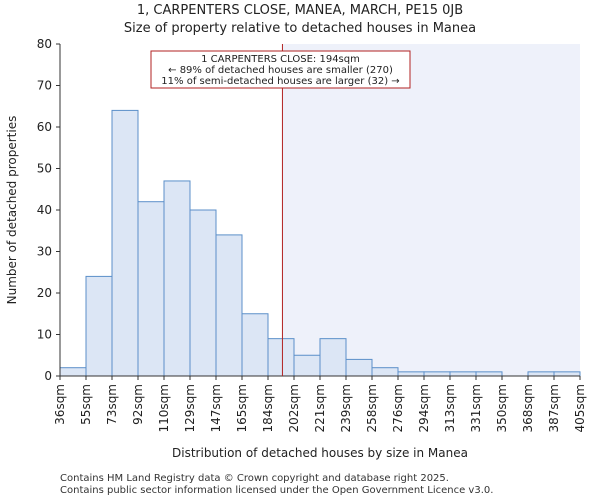 This screenshot has height=500, width=600. What do you see at coordinates (411, 374) in the screenshot?
I see `bar-276sqm` at bounding box center [411, 374].